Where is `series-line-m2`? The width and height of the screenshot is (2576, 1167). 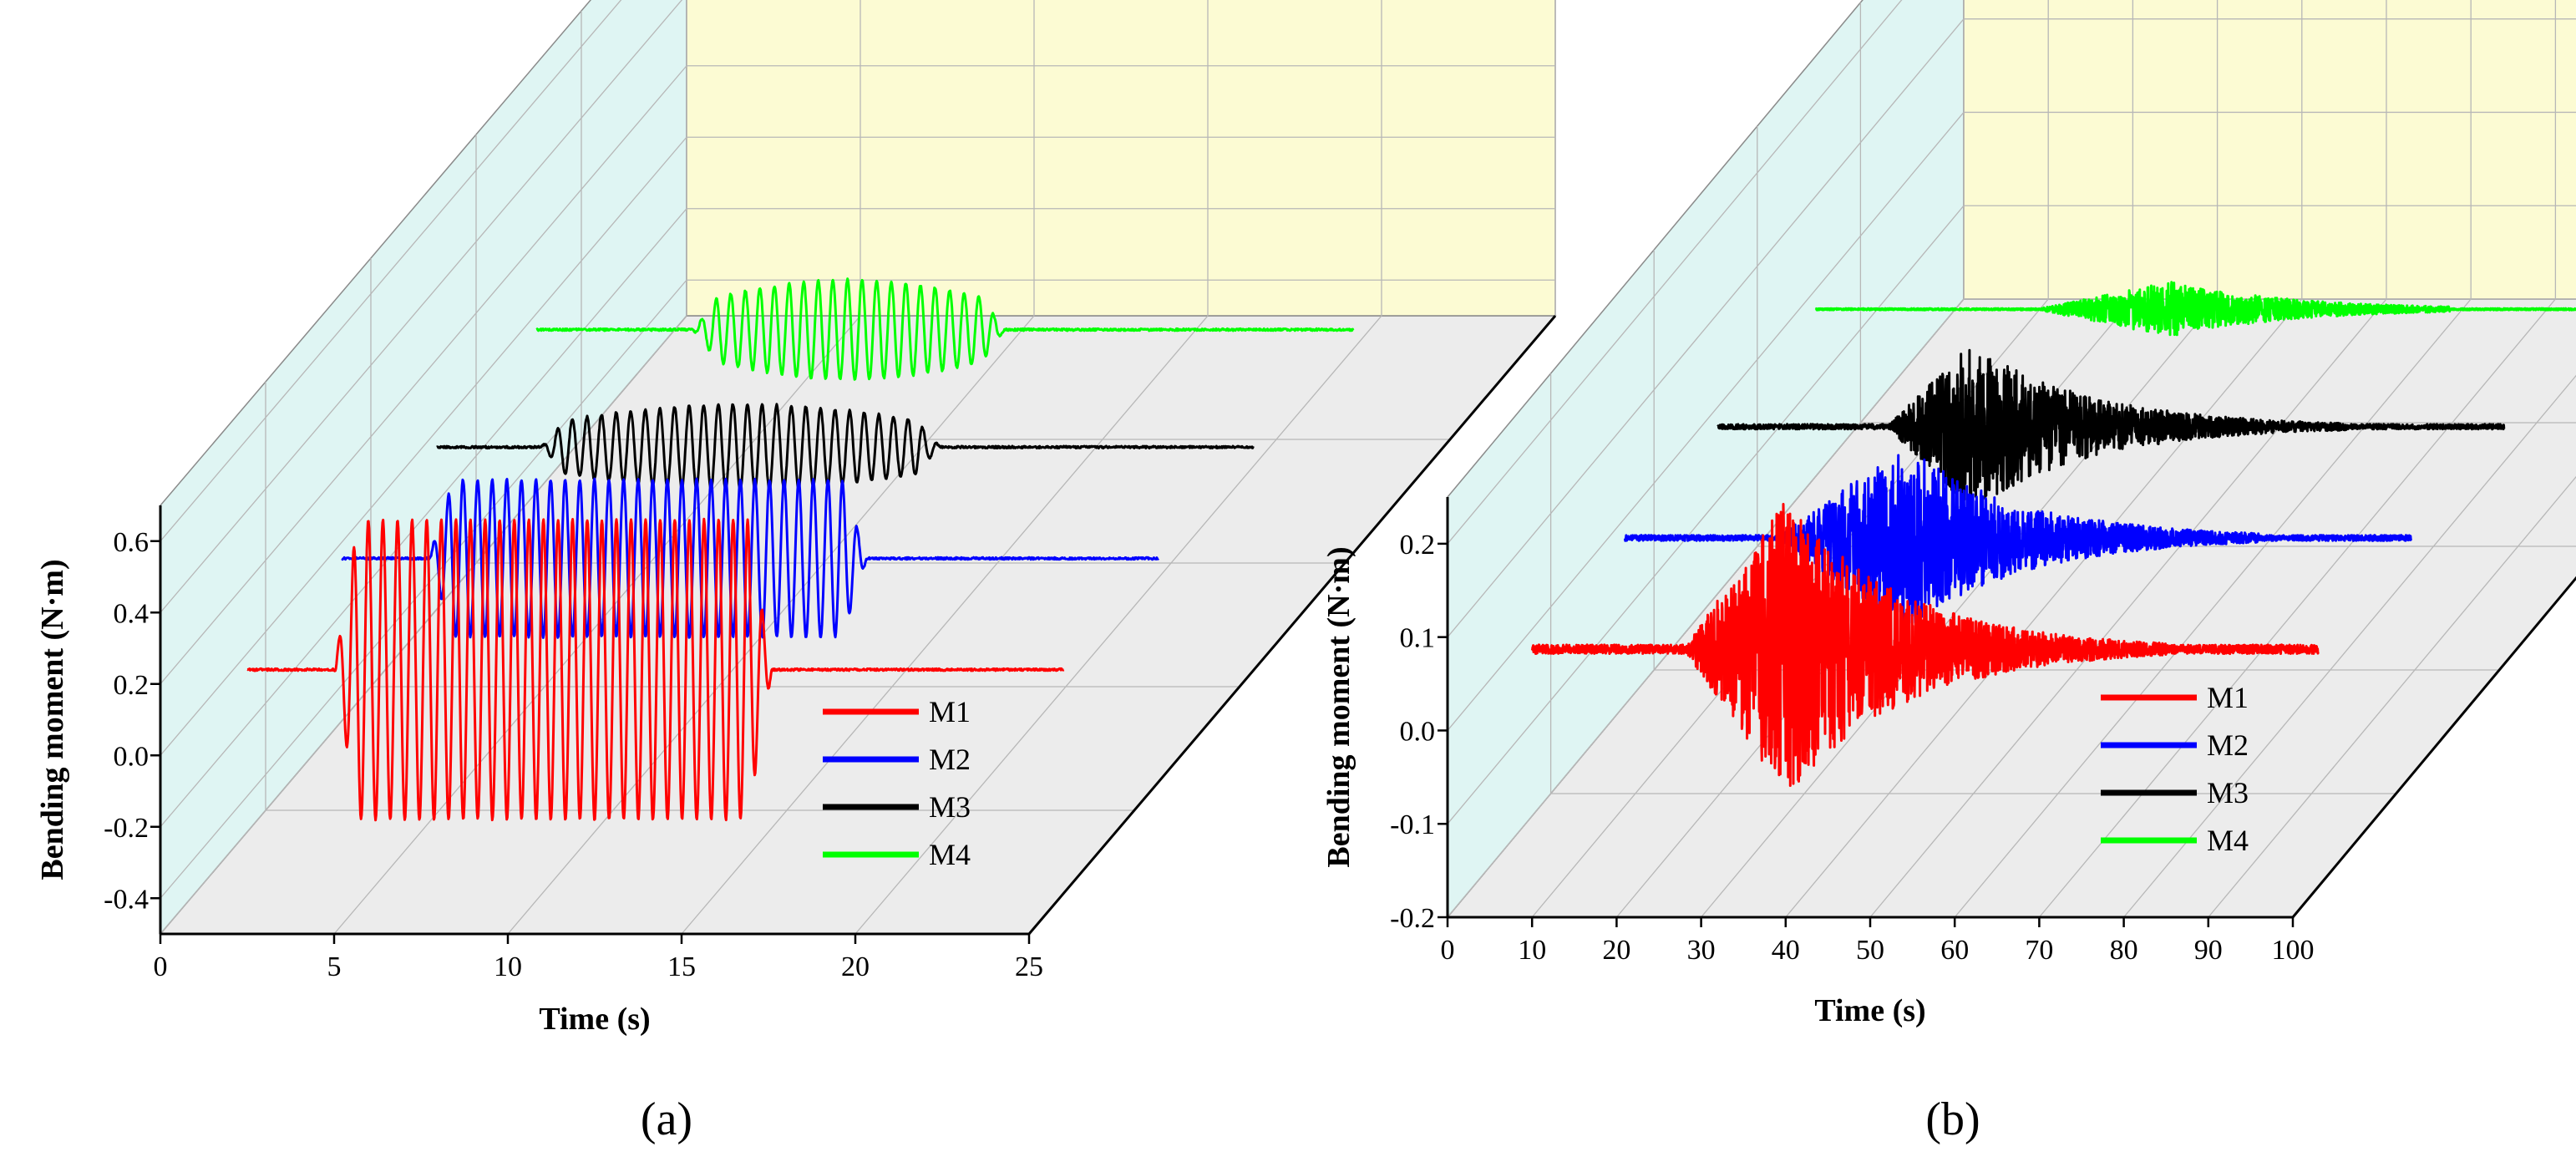
series-line-m2 is located at coordinates (2018, 539).